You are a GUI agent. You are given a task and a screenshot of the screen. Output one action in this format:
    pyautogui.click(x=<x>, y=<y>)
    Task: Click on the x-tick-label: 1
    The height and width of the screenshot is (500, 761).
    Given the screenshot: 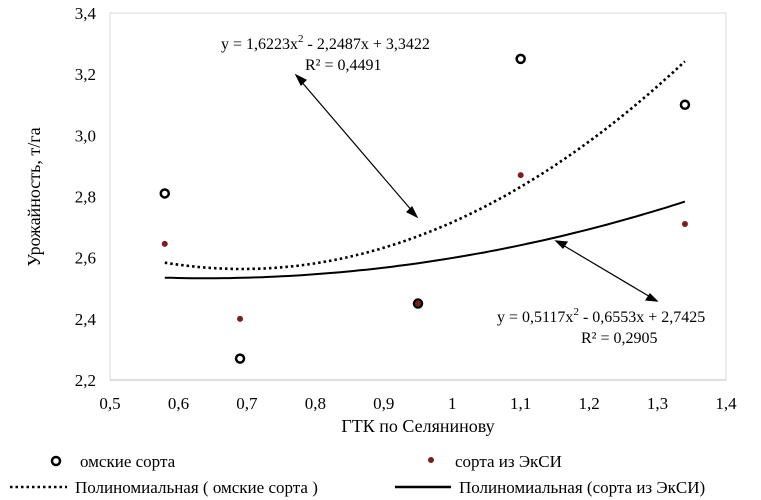 What is the action you would take?
    pyautogui.click(x=452, y=403)
    